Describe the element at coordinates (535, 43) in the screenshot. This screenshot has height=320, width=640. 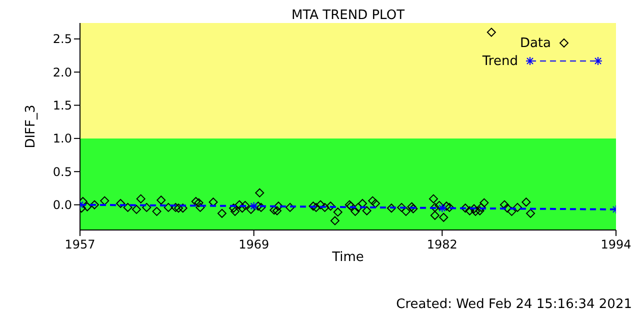
I see `legend-label: Data` at that location.